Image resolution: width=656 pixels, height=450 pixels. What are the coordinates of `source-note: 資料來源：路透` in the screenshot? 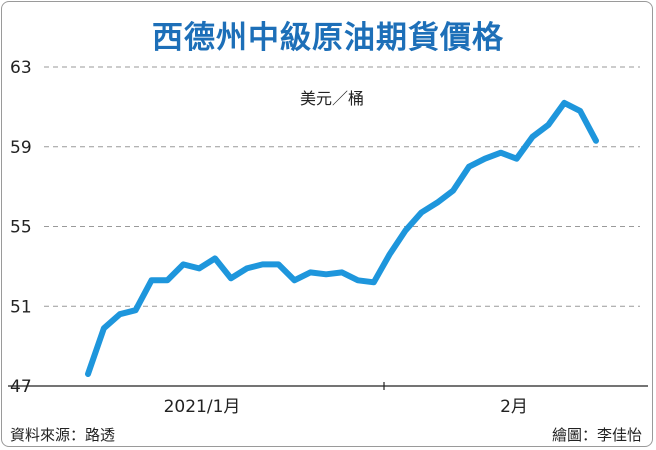 It's located at (63, 435).